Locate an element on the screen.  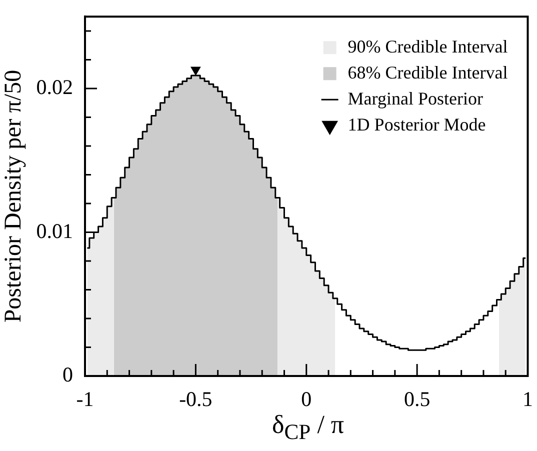
y-tick-label: 0.01 is located at coordinates (54, 230).